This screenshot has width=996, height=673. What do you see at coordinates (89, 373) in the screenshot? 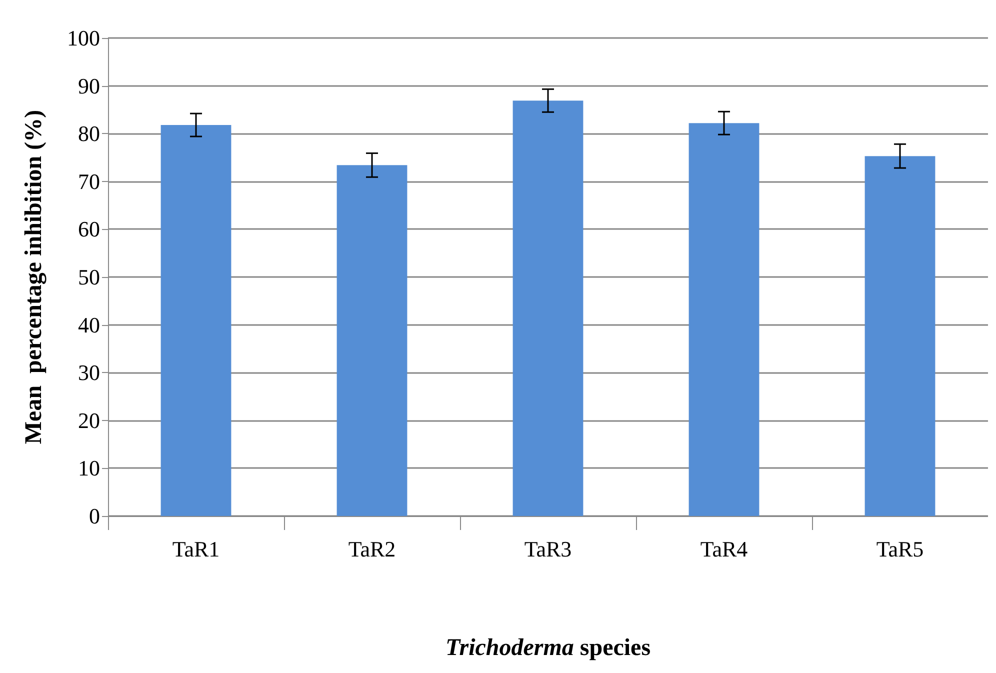
I see `y-tick-label: 30` at bounding box center [89, 373].